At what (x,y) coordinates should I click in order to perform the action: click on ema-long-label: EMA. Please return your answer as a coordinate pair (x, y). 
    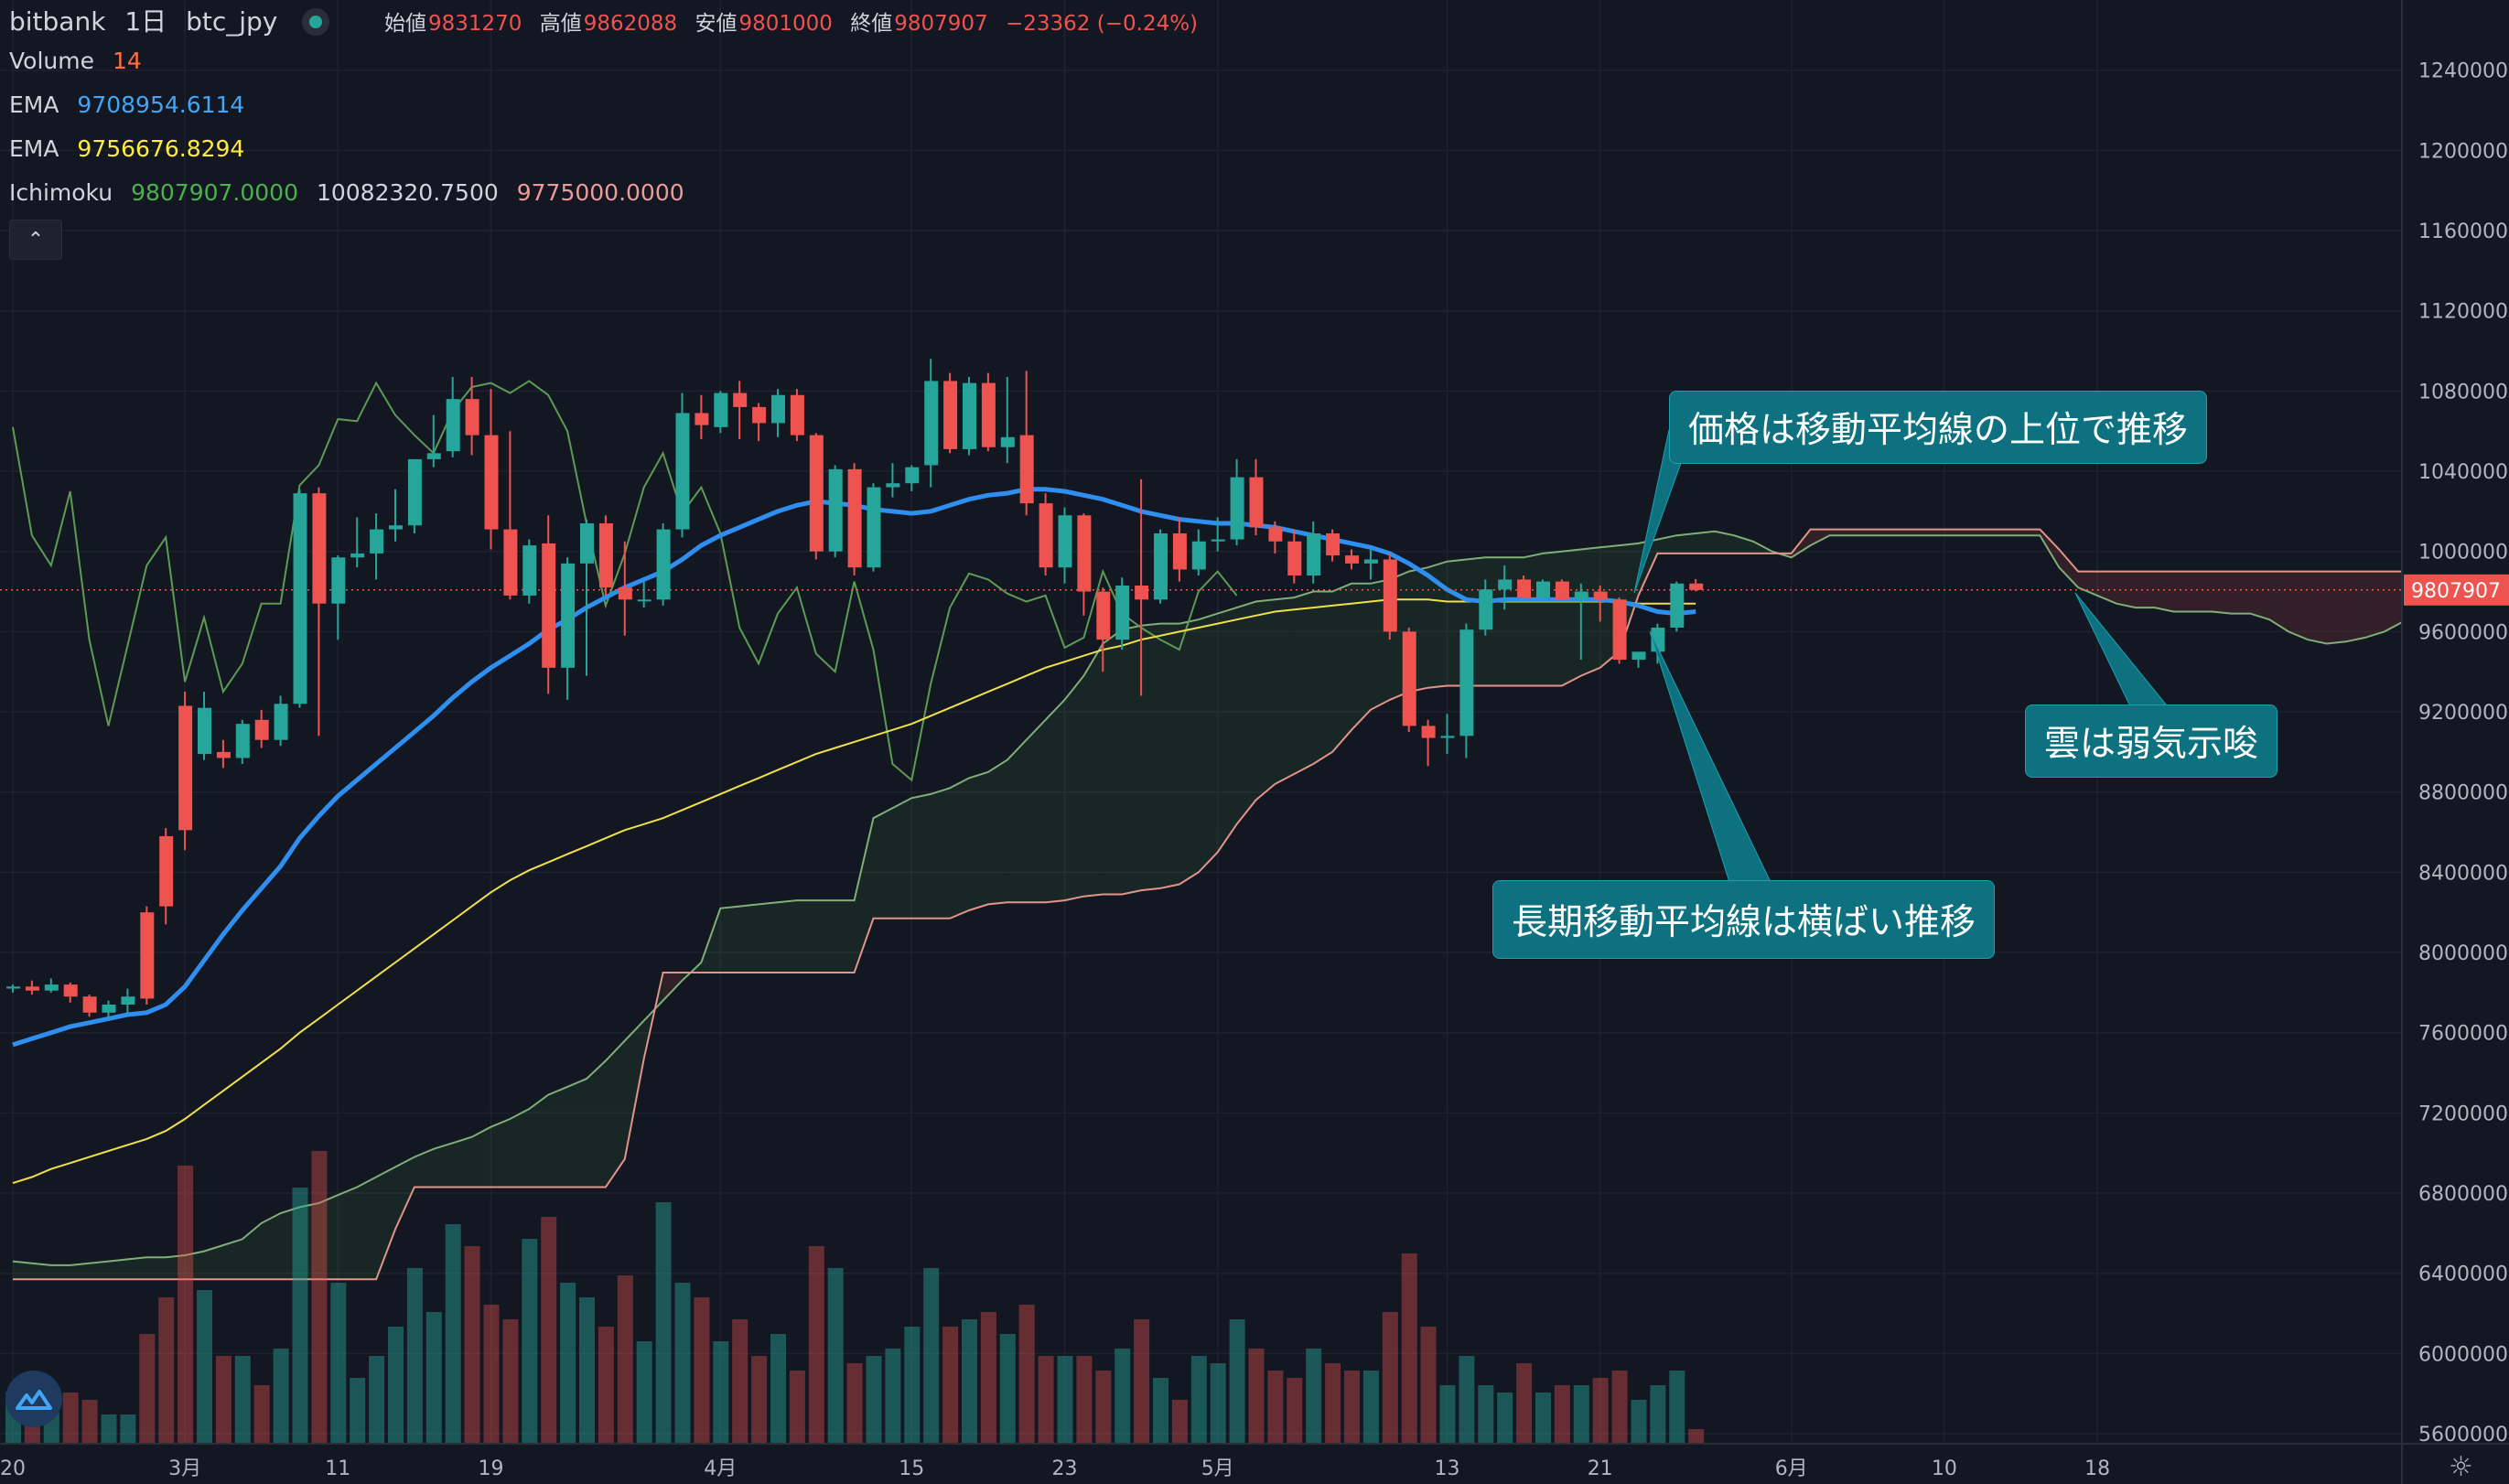
    Looking at the image, I should click on (34, 148).